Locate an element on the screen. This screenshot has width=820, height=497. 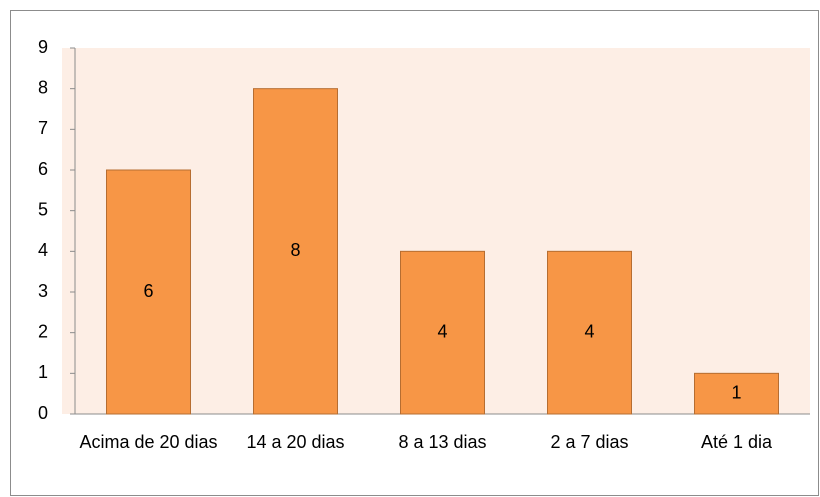
data-label: 1 is located at coordinates (736, 392).